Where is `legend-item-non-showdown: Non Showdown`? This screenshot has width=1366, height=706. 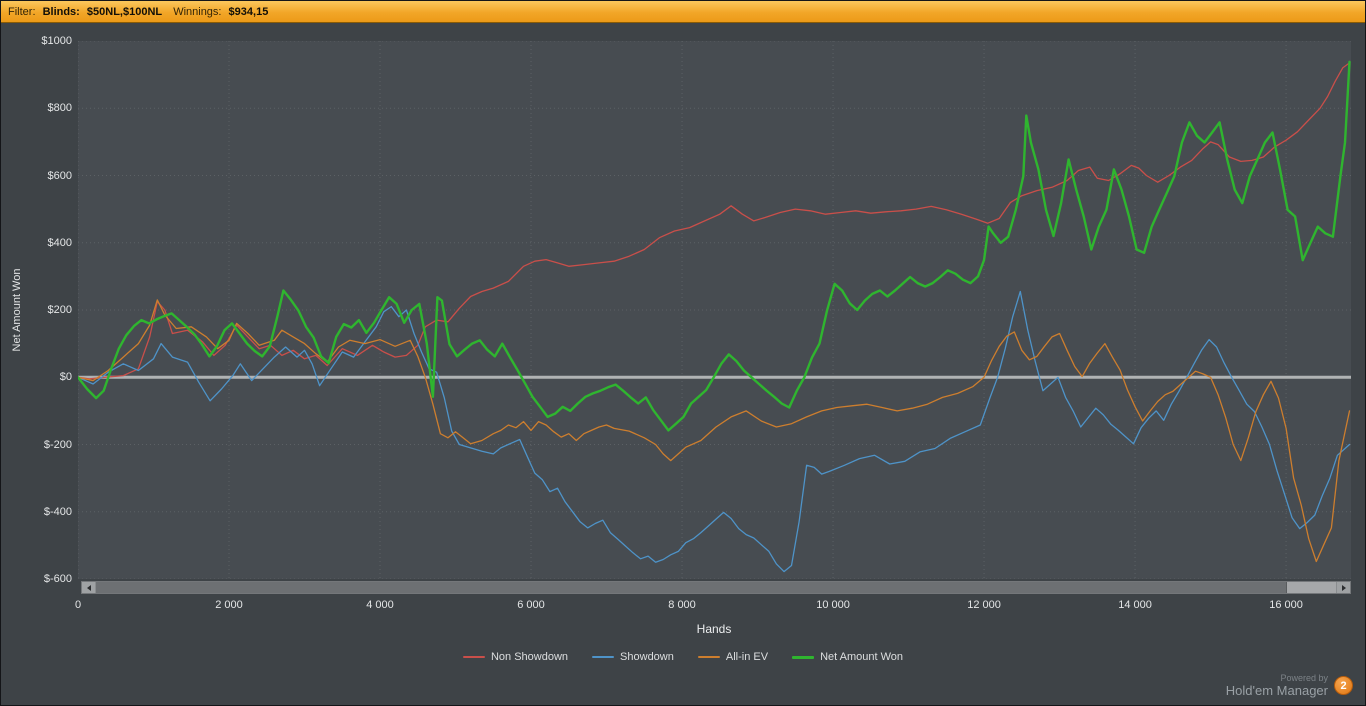
legend-item-non-showdown: Non Showdown is located at coordinates (515, 657).